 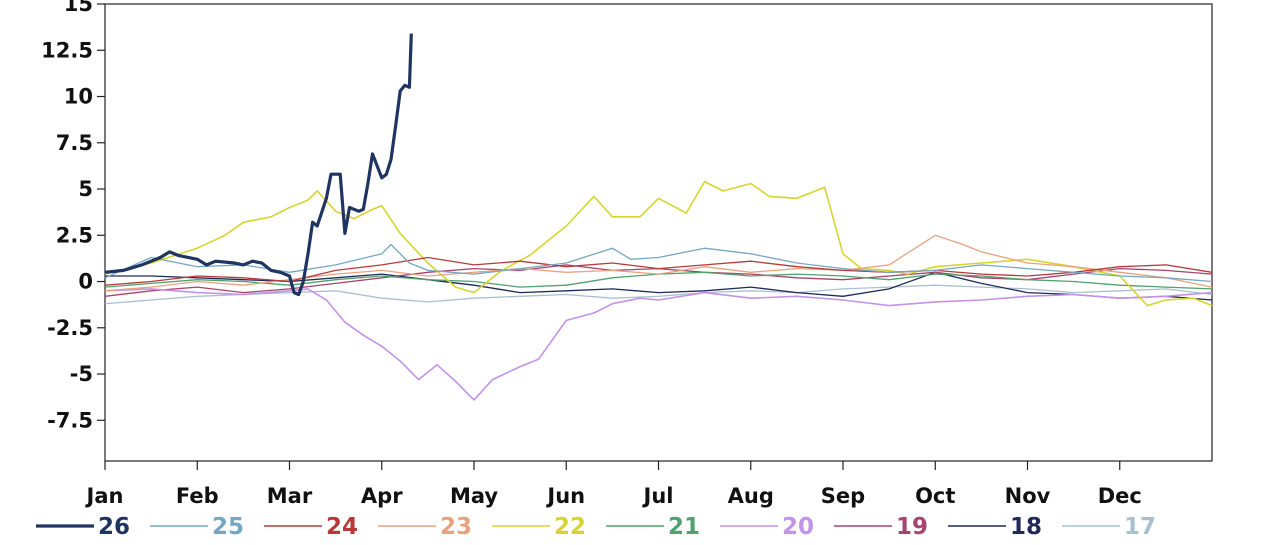 I want to click on x-tick-label: Aug, so click(x=751, y=496).